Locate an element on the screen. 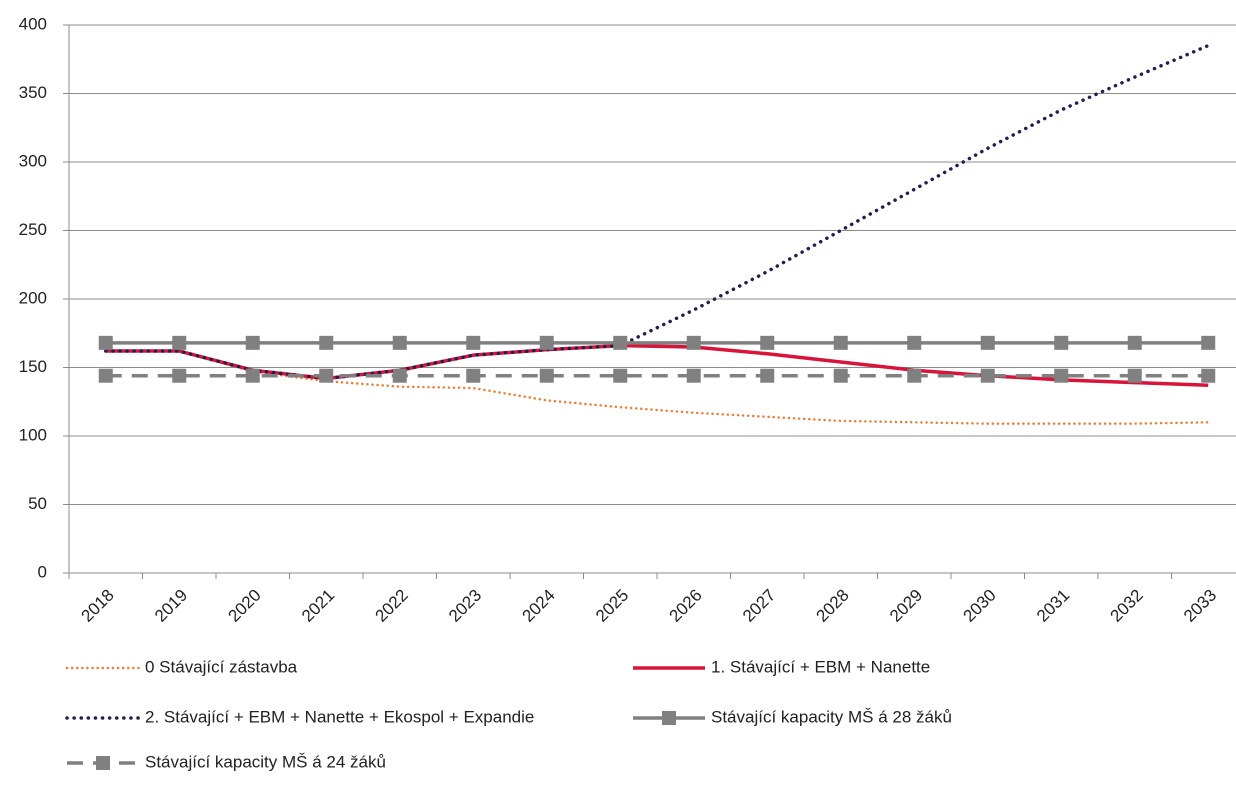  x-tick-label: 2024 is located at coordinates (539, 606).